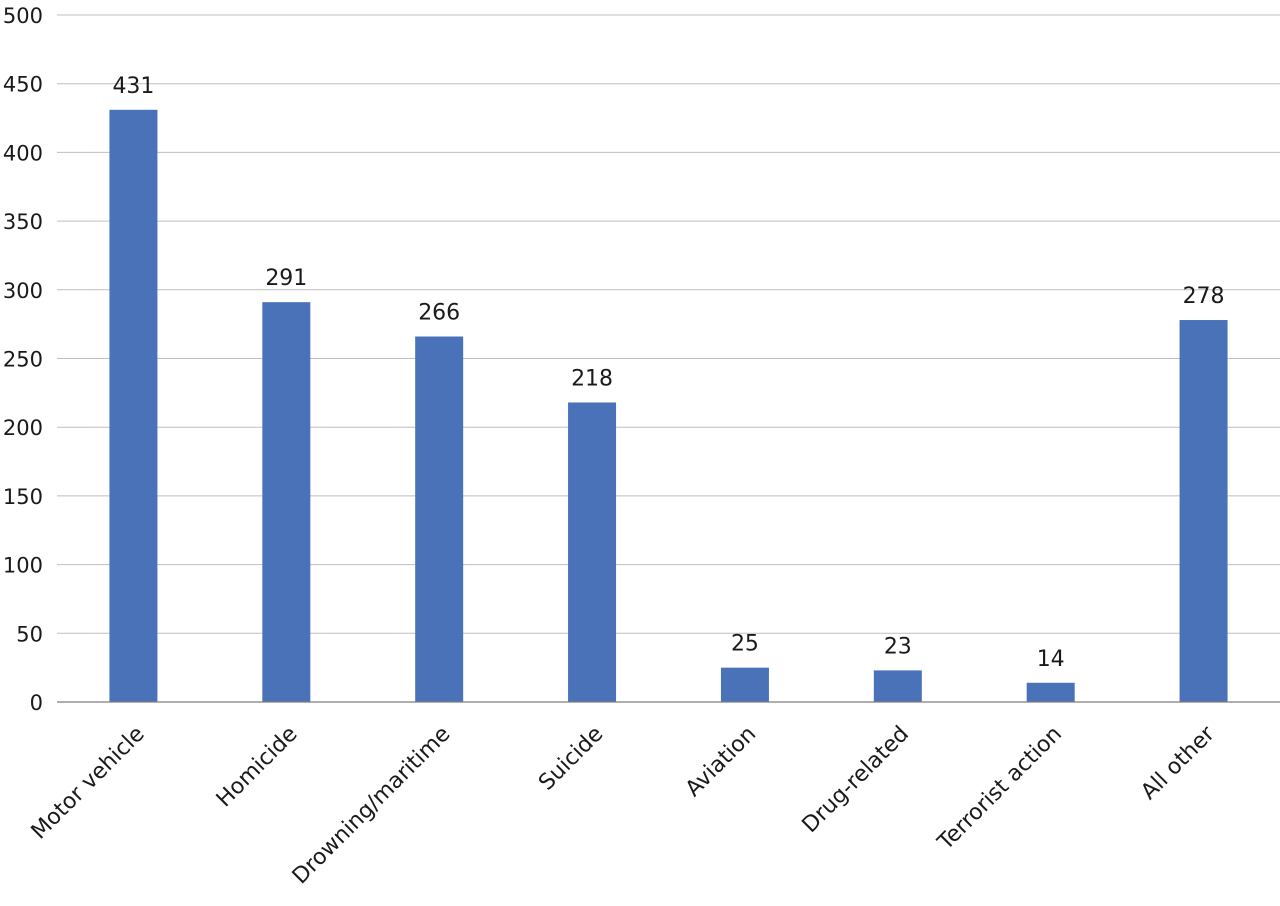 The image size is (1280, 906). Describe the element at coordinates (439, 313) in the screenshot. I see `data-label: 266` at that location.